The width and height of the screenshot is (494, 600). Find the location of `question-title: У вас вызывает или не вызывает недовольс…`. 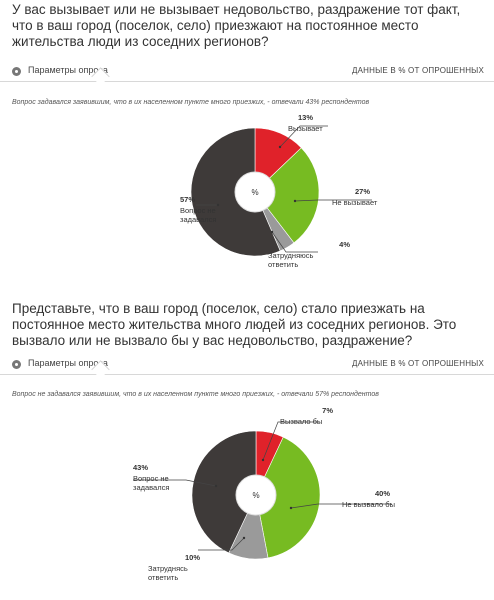

question-title: У вас вызывает или не вызывает недовольс… is located at coordinates (236, 25).